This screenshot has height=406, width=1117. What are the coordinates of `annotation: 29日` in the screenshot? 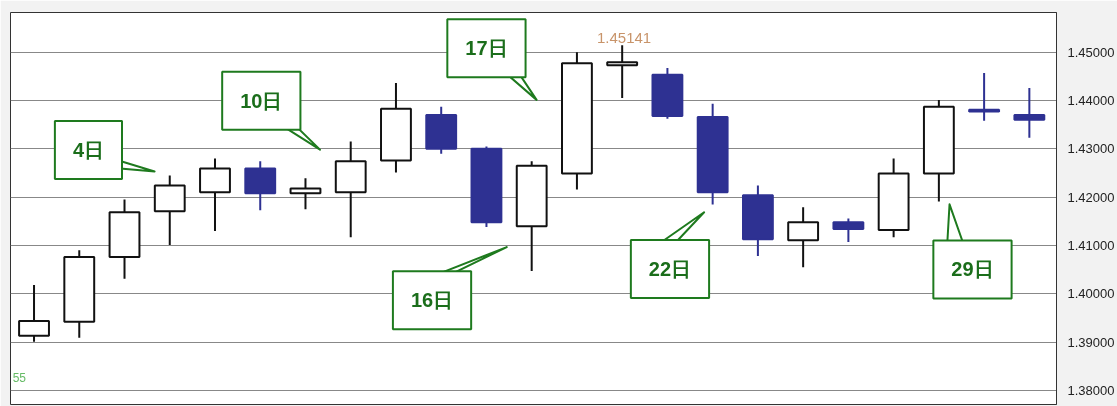 It's located at (972, 269).